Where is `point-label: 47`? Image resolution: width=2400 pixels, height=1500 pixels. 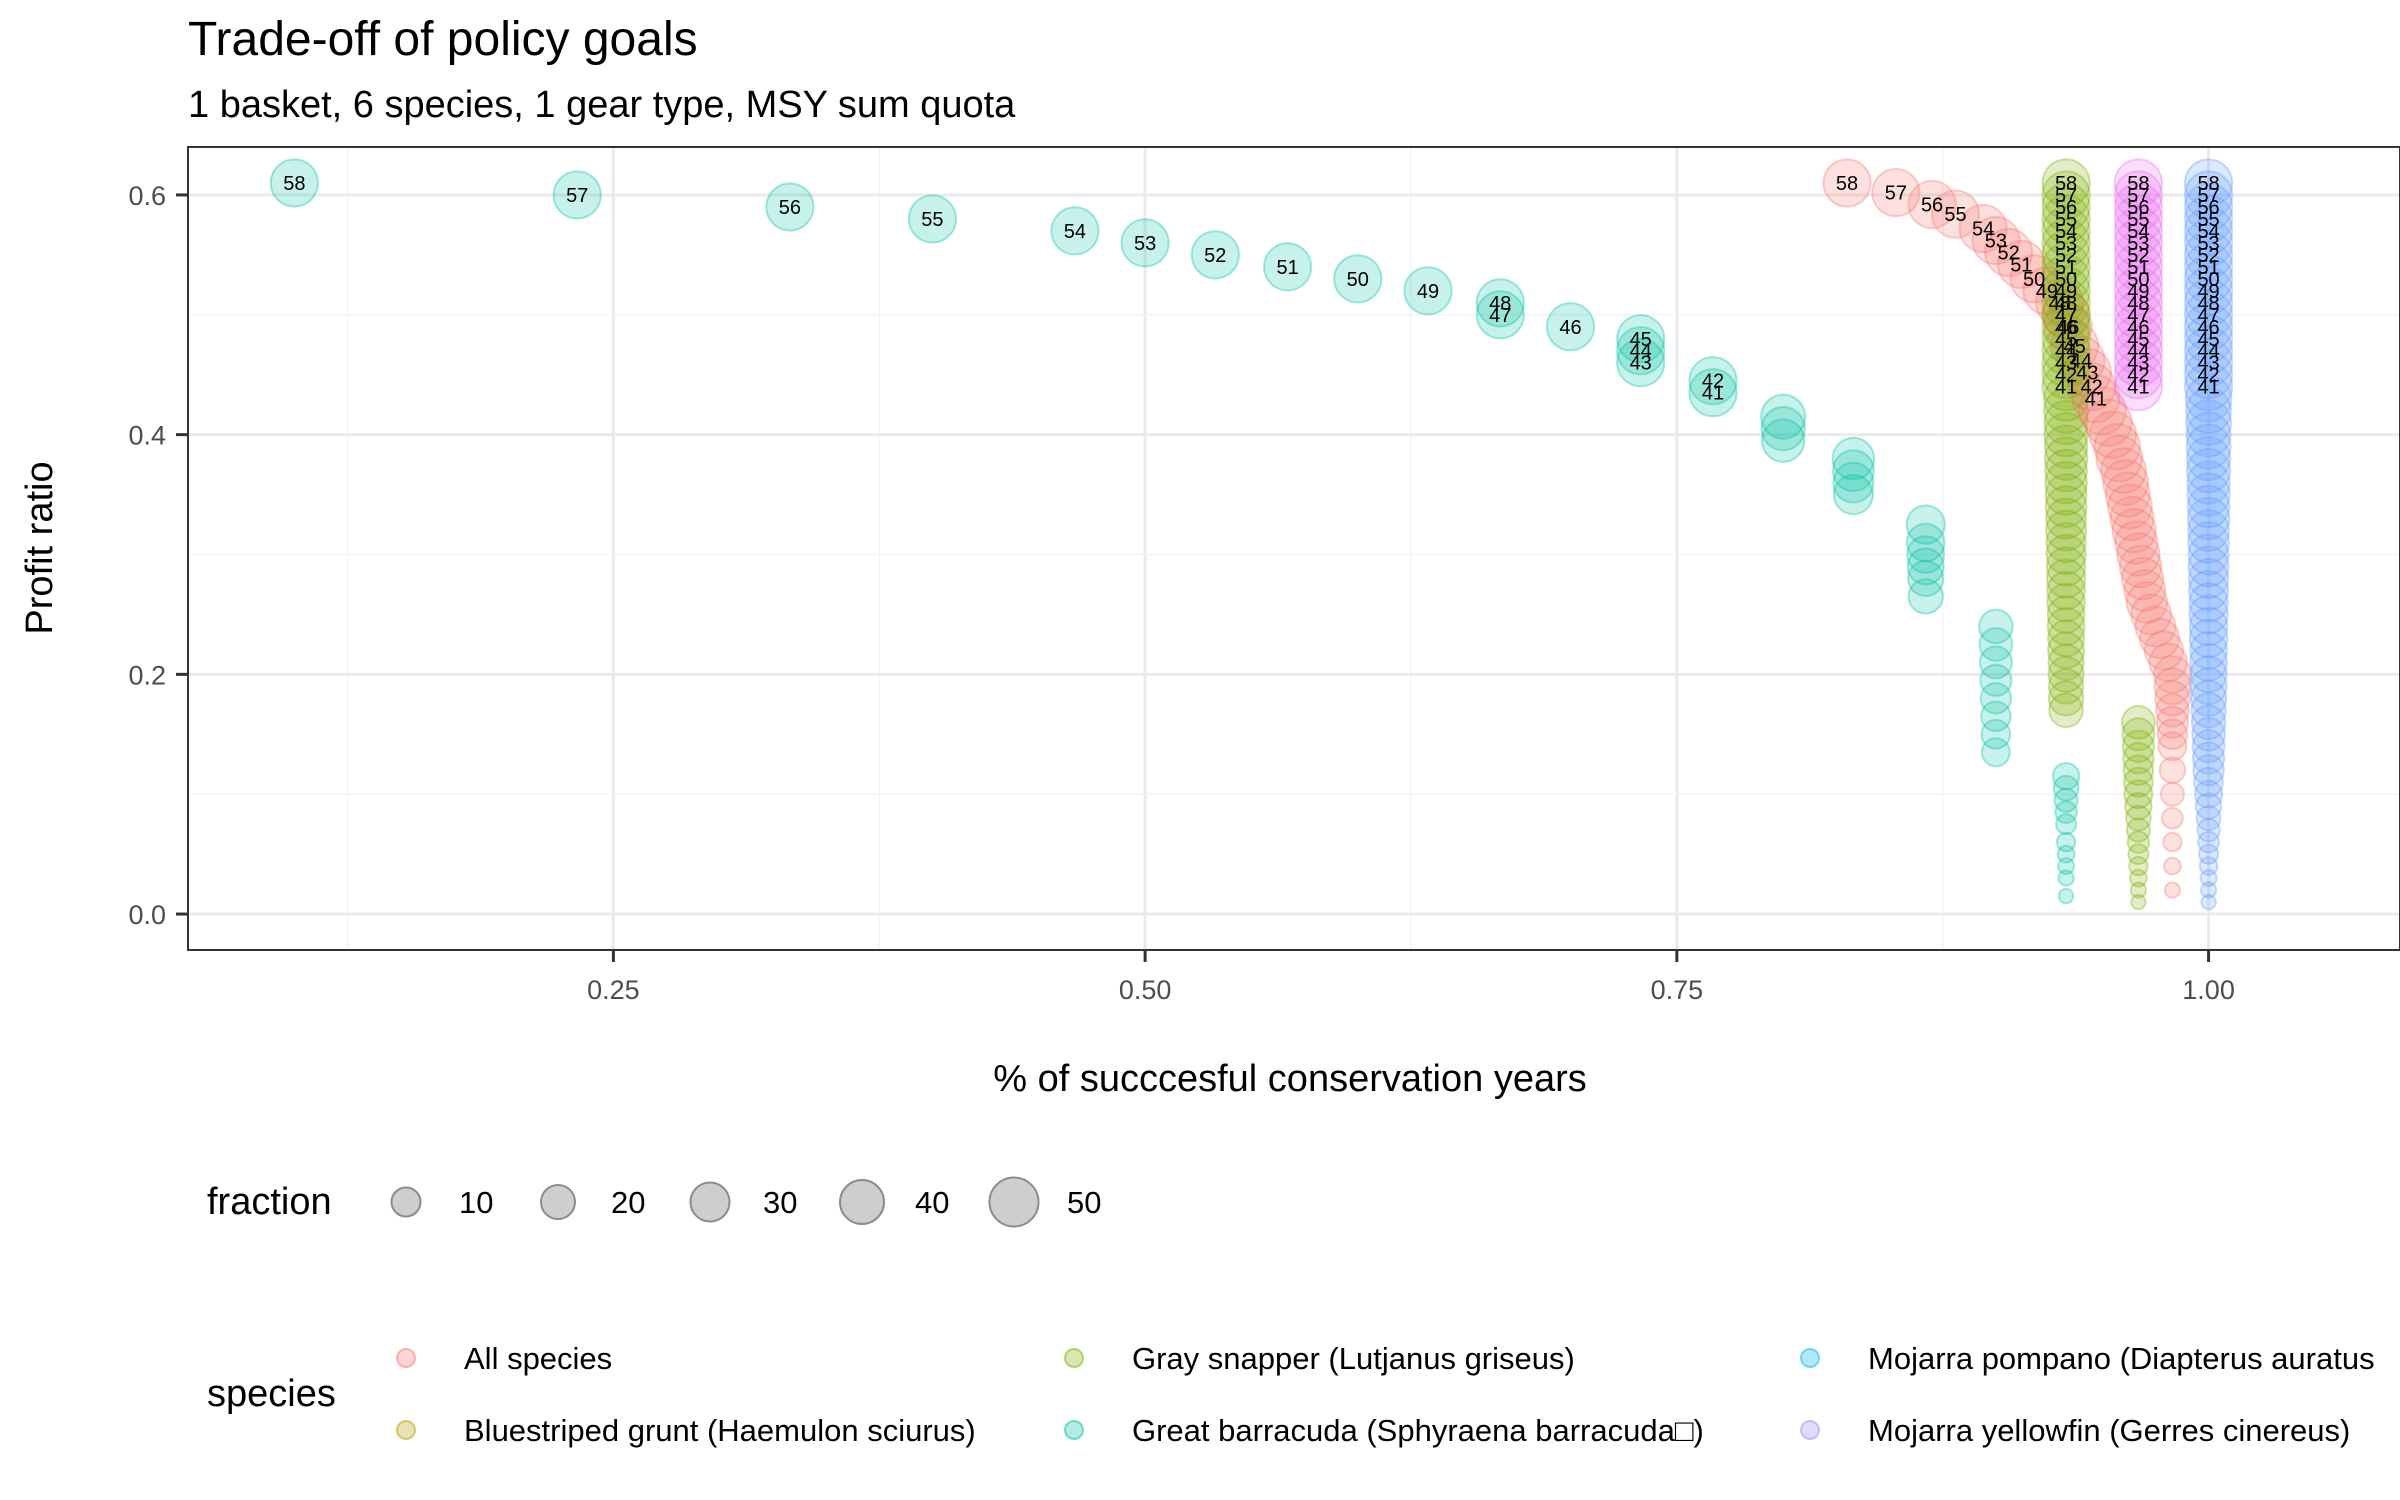 point-label: 47 is located at coordinates (2066, 316).